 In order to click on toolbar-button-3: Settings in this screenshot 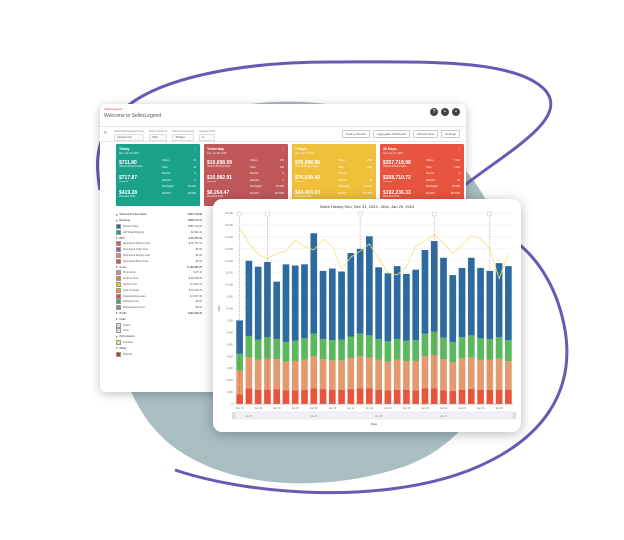, I will do `click(450, 134)`.